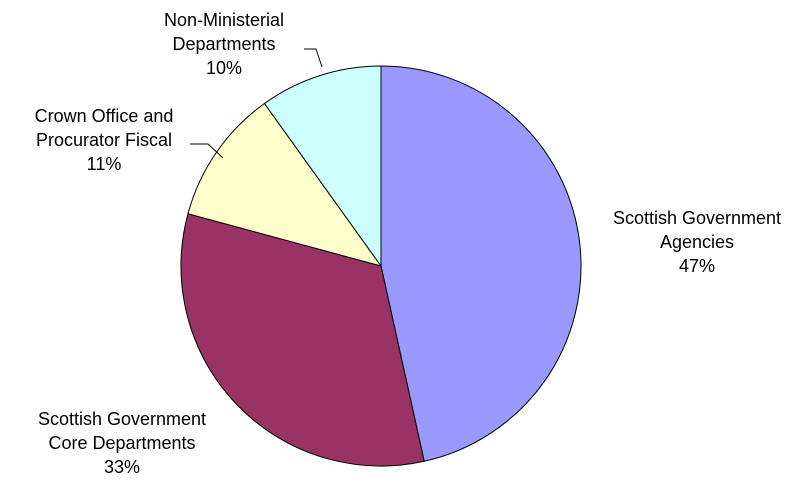 Image resolution: width=808 pixels, height=491 pixels. What do you see at coordinates (313, 58) in the screenshot?
I see `leader-line-non-ministerial-departments` at bounding box center [313, 58].